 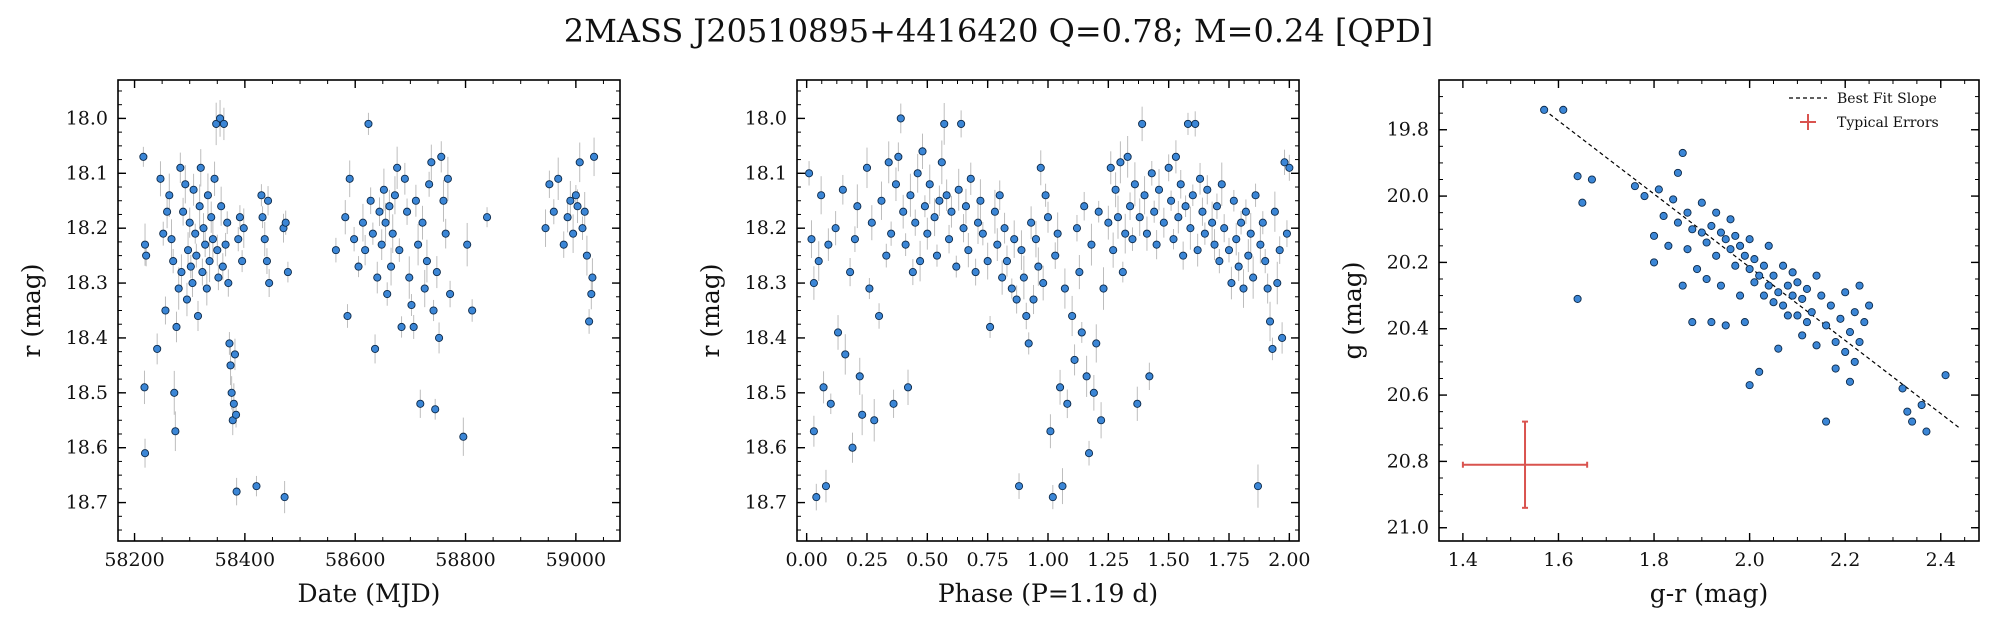 What do you see at coordinates (927, 560) in the screenshot?
I see `x-tick-label: 0.50` at bounding box center [927, 560].